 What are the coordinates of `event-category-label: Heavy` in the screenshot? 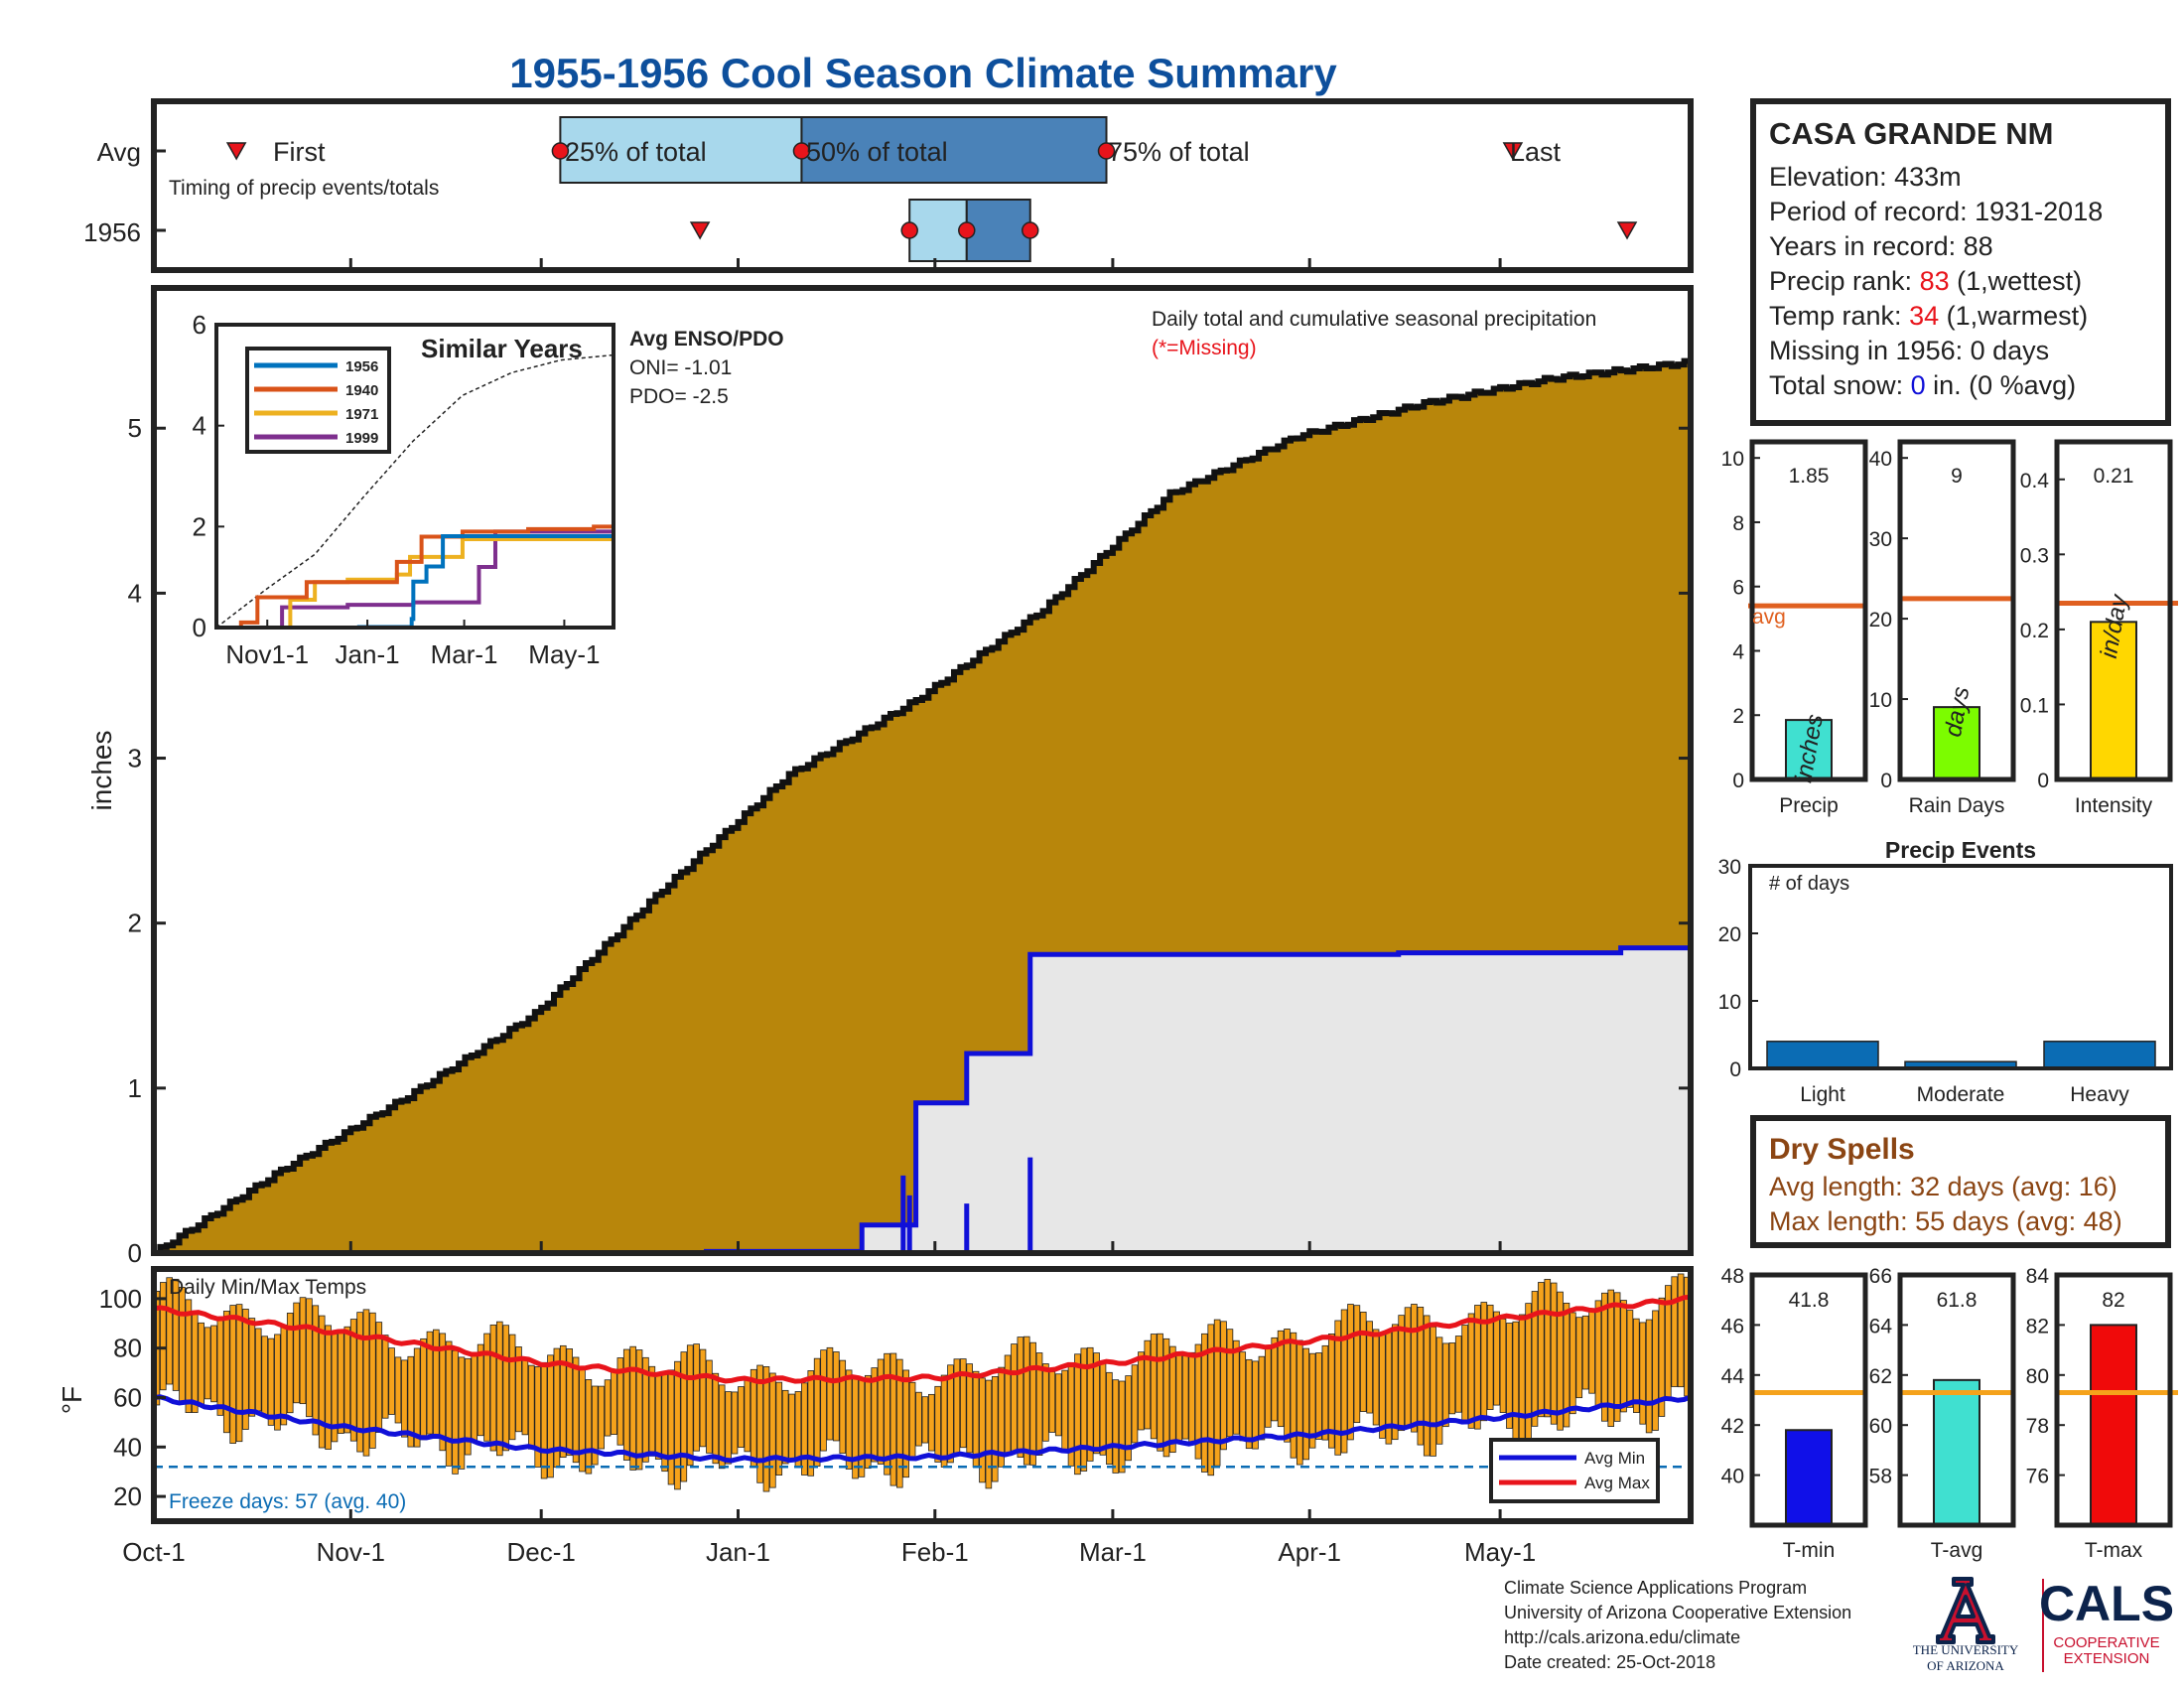 It's located at (2099, 1094).